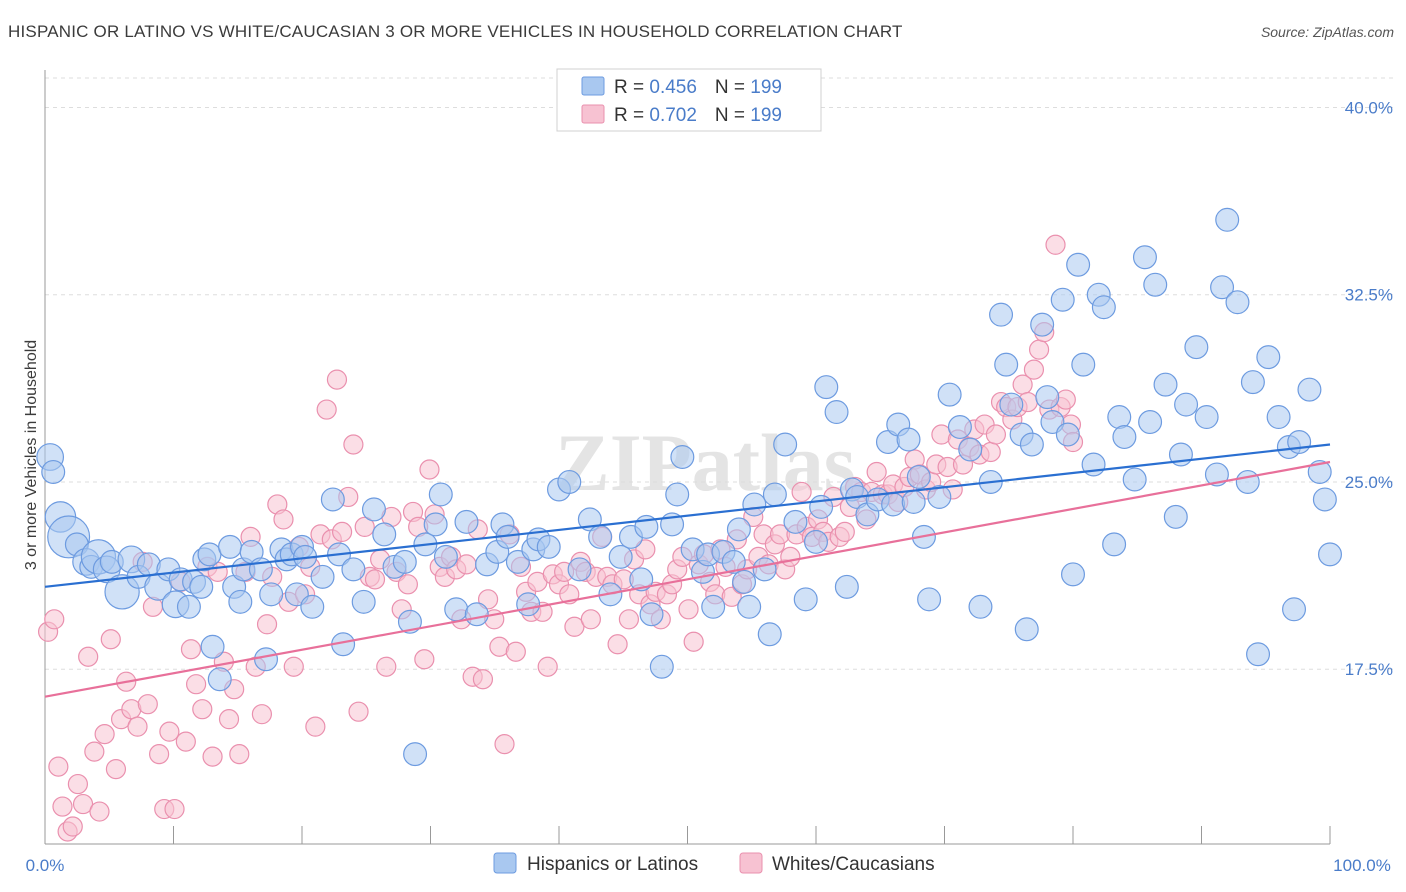  I want to click on legend-r-value-0: 0.456, so click(673, 87).